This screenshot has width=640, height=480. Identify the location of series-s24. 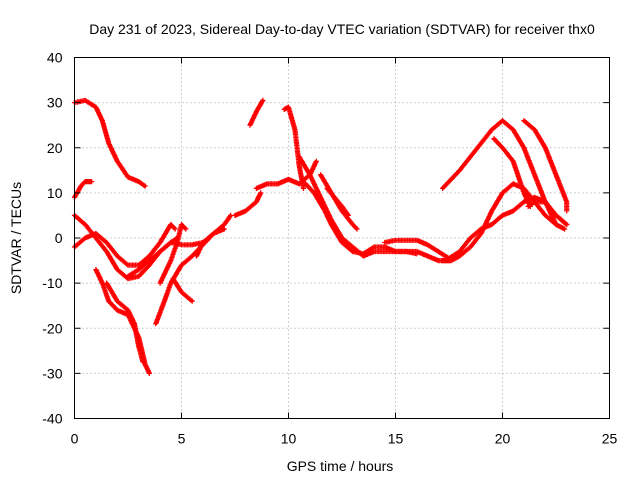
(545, 166).